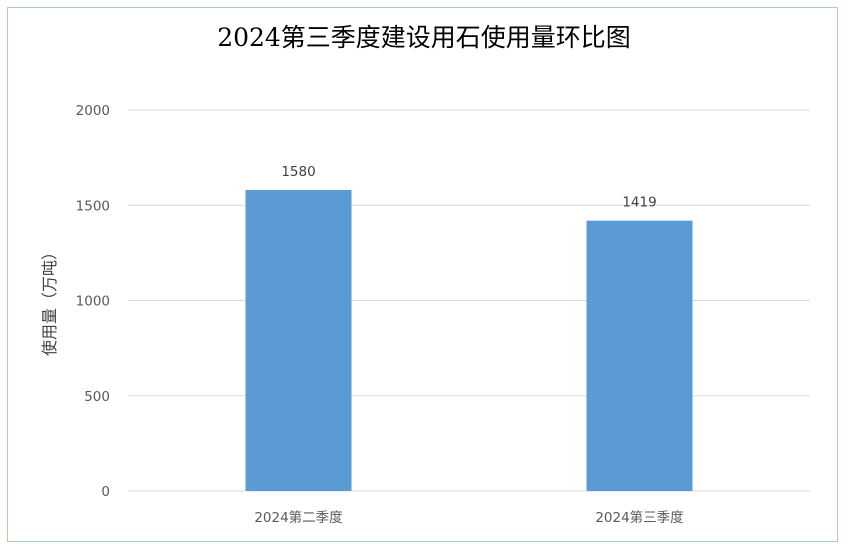 The height and width of the screenshot is (551, 848). What do you see at coordinates (93, 111) in the screenshot?
I see `y-tick-label: 2000` at bounding box center [93, 111].